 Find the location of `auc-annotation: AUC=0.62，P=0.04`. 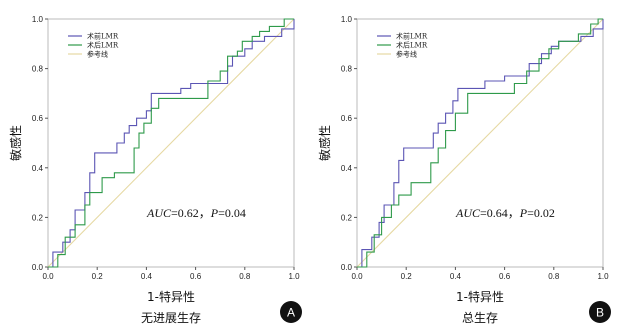

auc-annotation: AUC=0.62，P=0.04 is located at coordinates (196, 213).